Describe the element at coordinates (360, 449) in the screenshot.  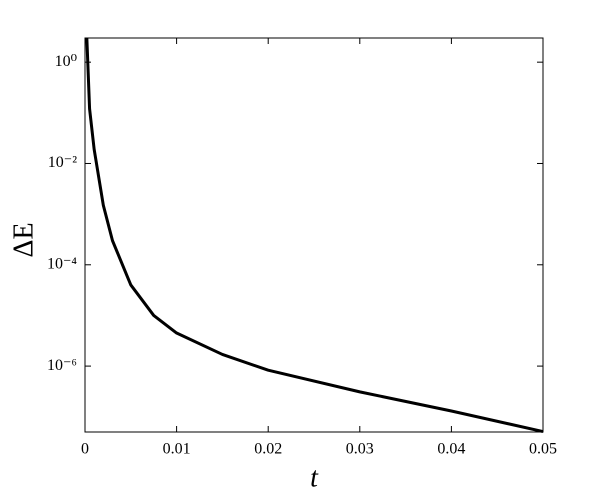
I see `x-tick-label: 0.03` at that location.